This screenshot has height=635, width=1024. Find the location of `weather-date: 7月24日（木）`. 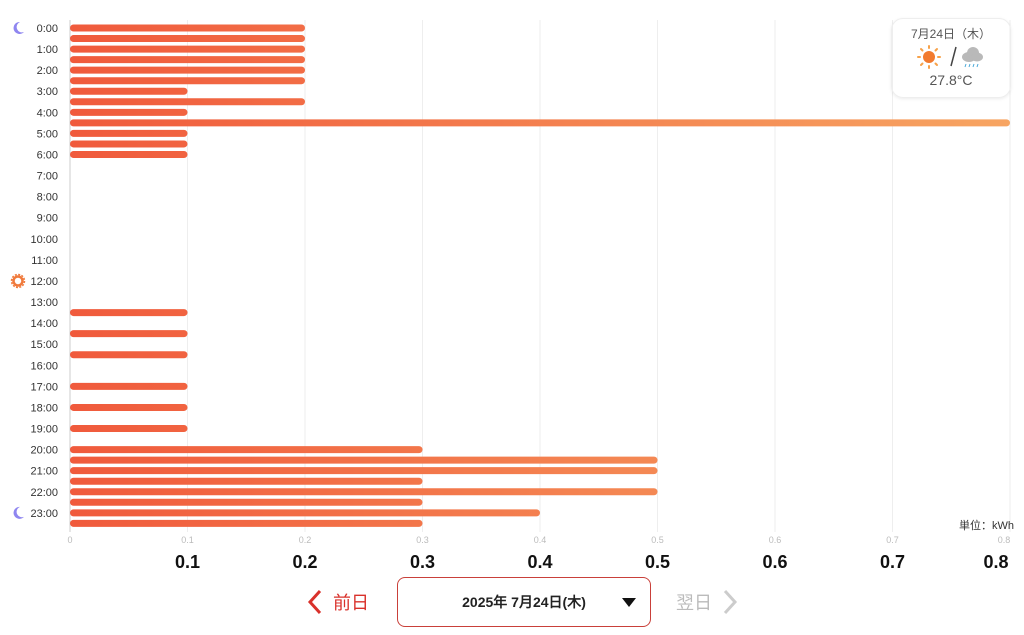

weather-date: 7月24日（木） is located at coordinates (951, 34).